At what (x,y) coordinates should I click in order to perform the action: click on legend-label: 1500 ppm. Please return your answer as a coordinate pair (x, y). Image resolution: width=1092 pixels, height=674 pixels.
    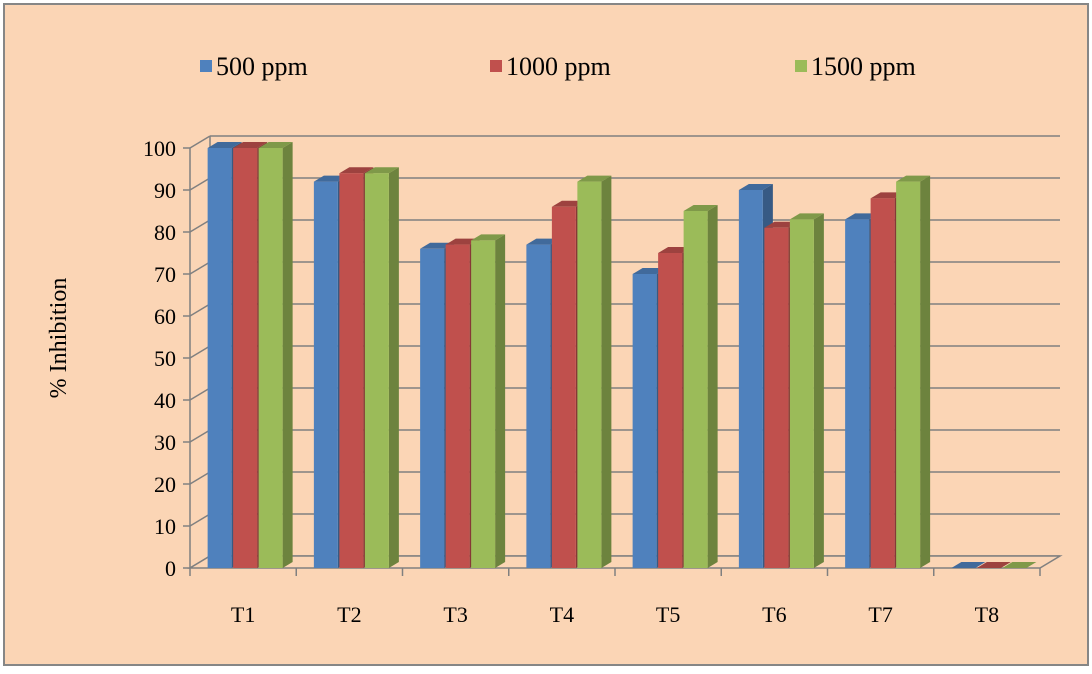
    Looking at the image, I should click on (863, 66).